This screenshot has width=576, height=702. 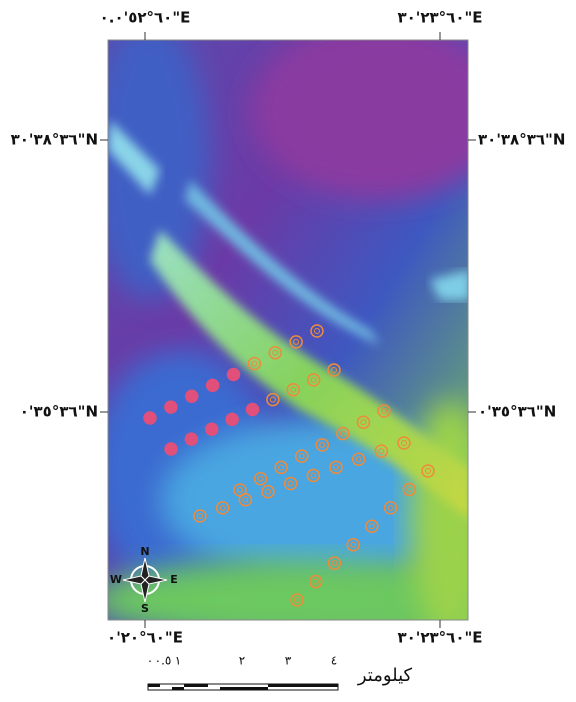 What do you see at coordinates (145, 638) in the screenshot?
I see `bottom-label: ٦٠°٢٠'٠"E` at bounding box center [145, 638].